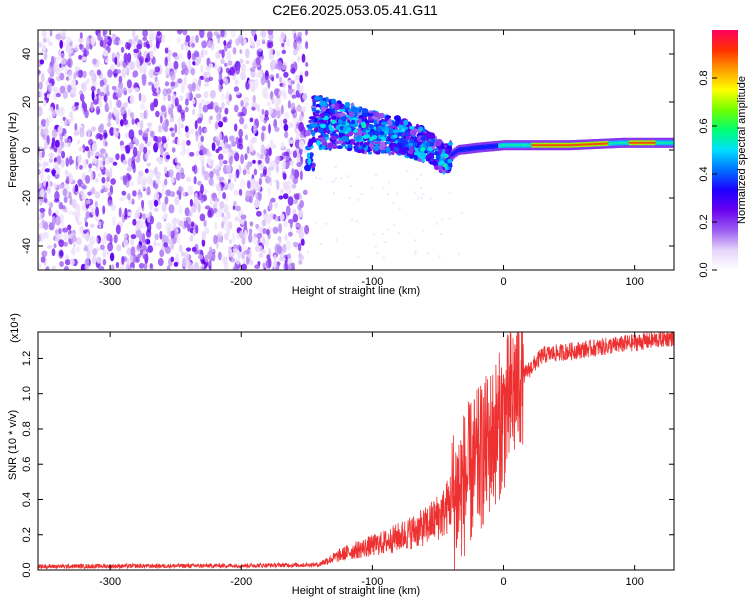 This screenshot has height=600, width=750. Describe the element at coordinates (27, 358) in the screenshot. I see `y-tick-label: 1.2` at that location.